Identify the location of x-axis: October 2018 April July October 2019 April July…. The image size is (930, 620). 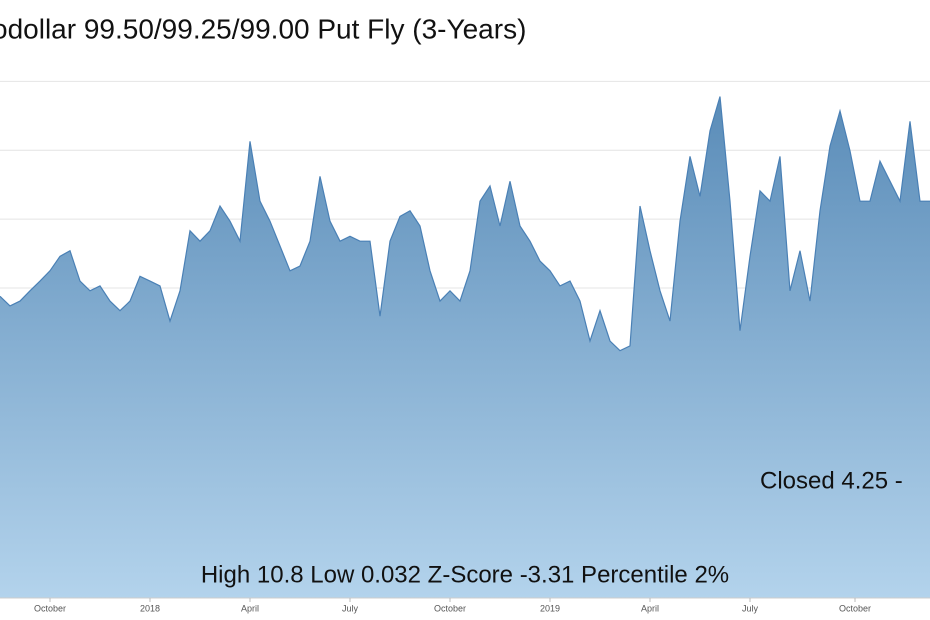
(465, 605).